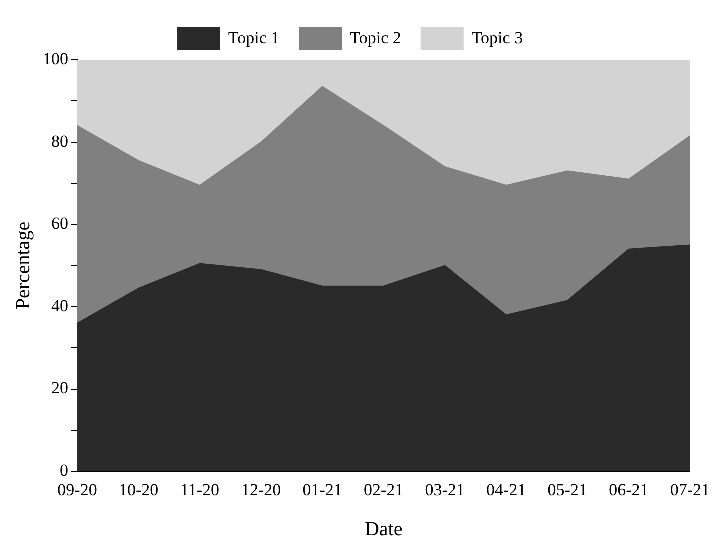 The image size is (721, 554). Describe the element at coordinates (23, 266) in the screenshot. I see `y-axis-title: Percentage` at that location.